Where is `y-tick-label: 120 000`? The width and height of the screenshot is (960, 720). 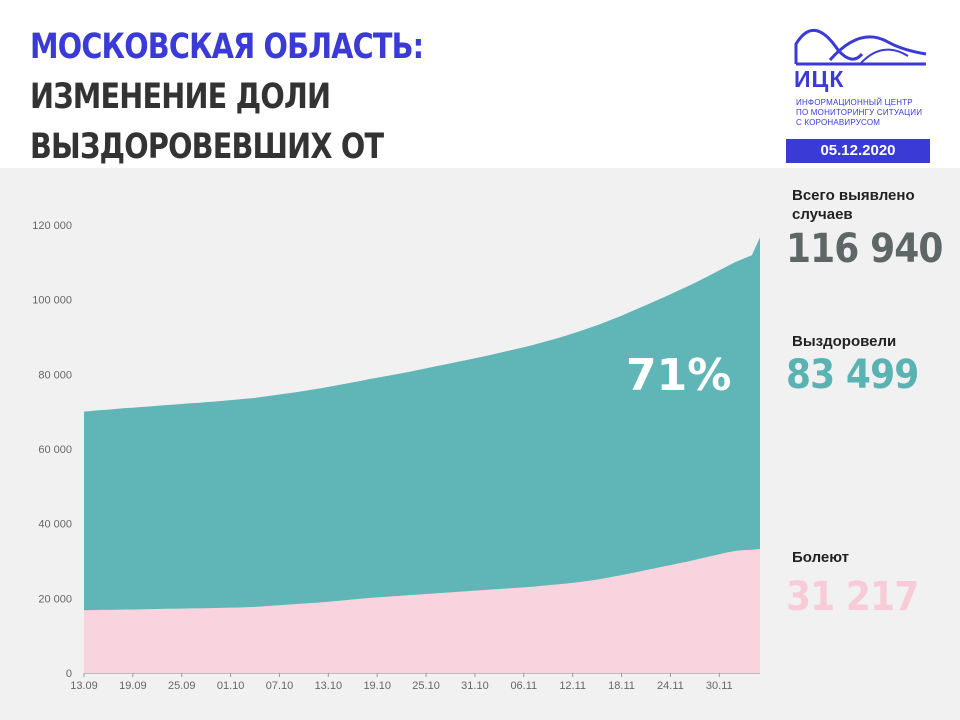 y-tick-label: 120 000 is located at coordinates (52, 226).